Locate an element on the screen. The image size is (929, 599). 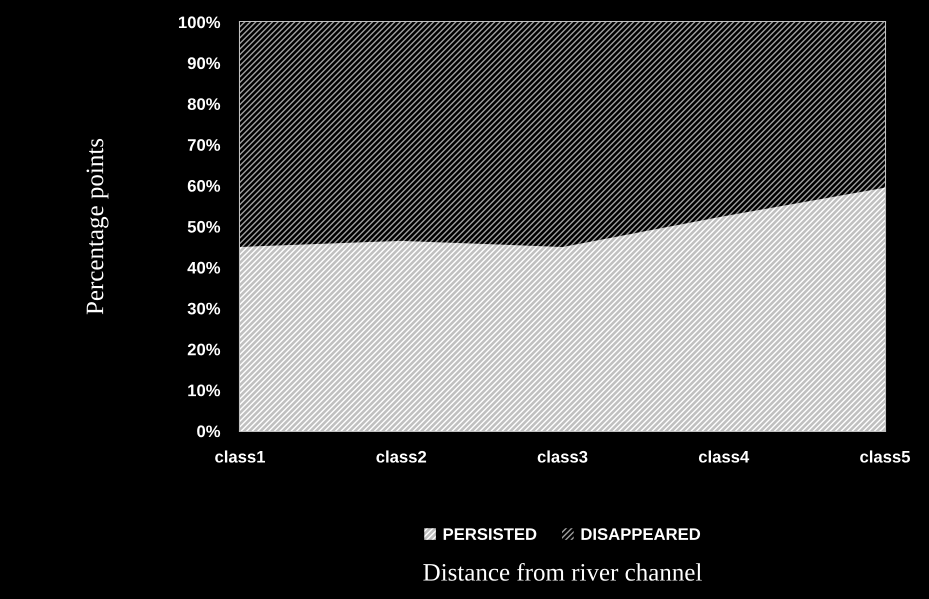
y-axis-title: Percentage points is located at coordinates (97, 226).